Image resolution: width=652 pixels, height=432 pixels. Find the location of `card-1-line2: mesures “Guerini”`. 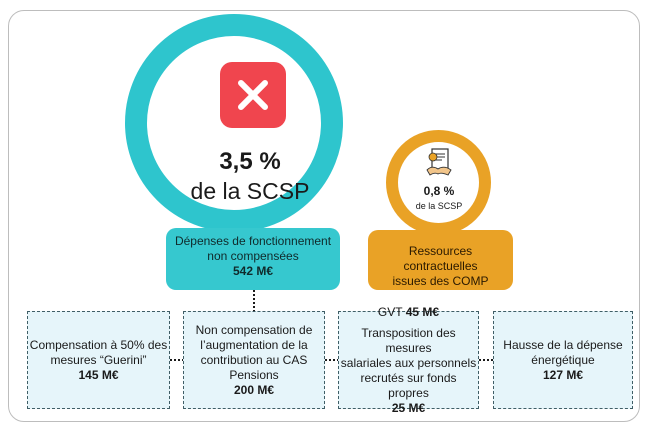

card-1-line2: mesures “Guerini” is located at coordinates (98, 359).